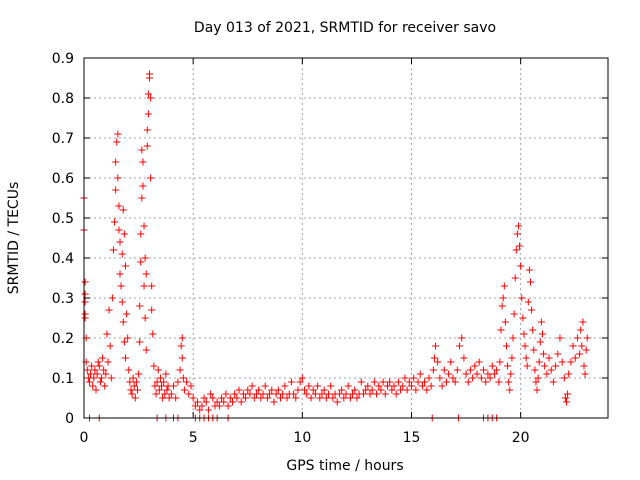 The image size is (640, 480). I want to click on y-tick-label: 0.4, so click(63, 259).